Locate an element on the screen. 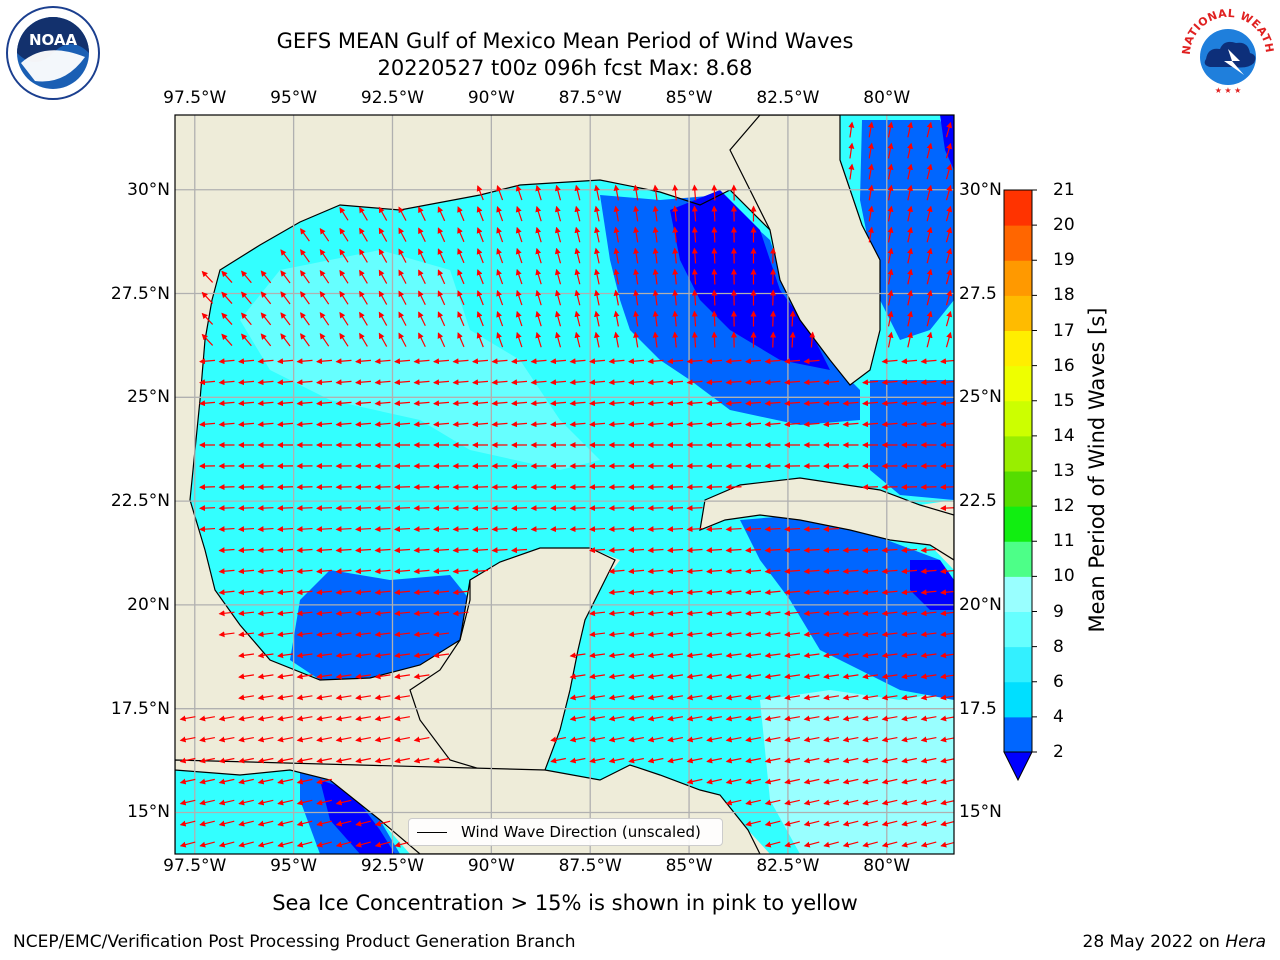 This screenshot has width=1280, height=960. colorbar-tick-label: 9 is located at coordinates (1058, 611).